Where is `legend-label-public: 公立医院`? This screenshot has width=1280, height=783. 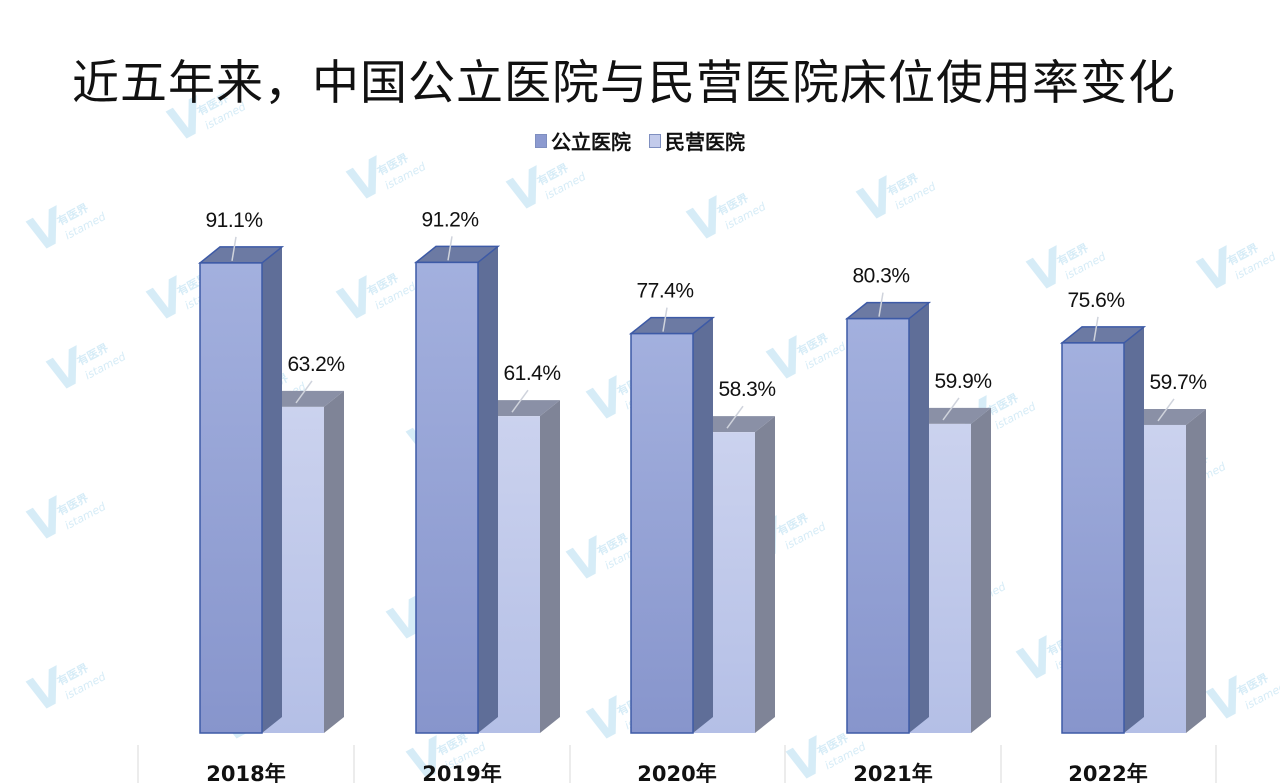
legend-label-public: 公立医院 is located at coordinates (591, 142).